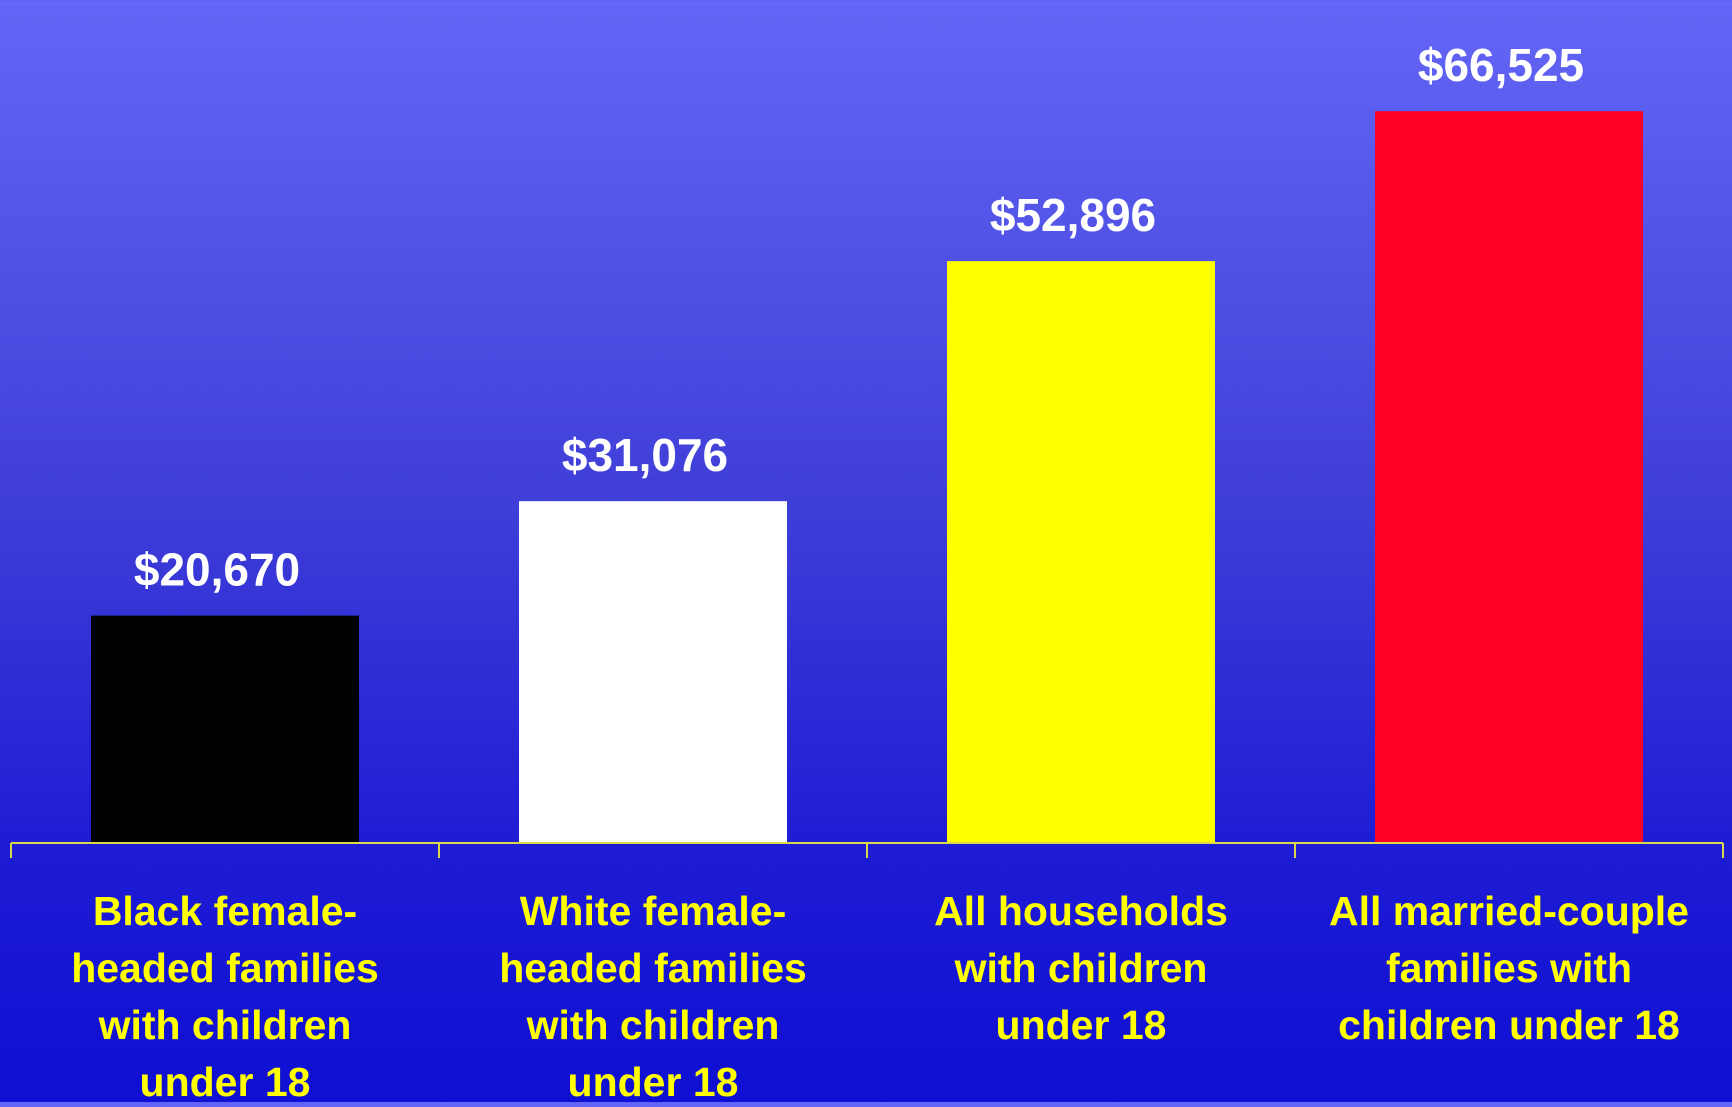  I want to click on category-label: All households with children under 18, so click(1081, 968).